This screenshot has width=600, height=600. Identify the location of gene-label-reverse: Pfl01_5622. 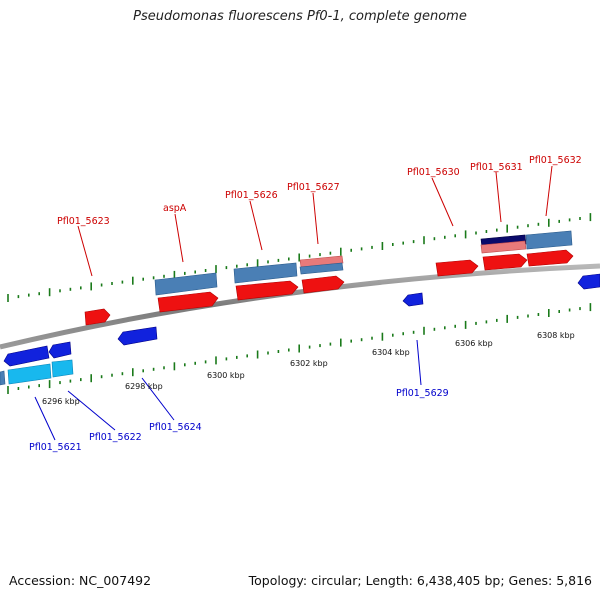
(115, 437).